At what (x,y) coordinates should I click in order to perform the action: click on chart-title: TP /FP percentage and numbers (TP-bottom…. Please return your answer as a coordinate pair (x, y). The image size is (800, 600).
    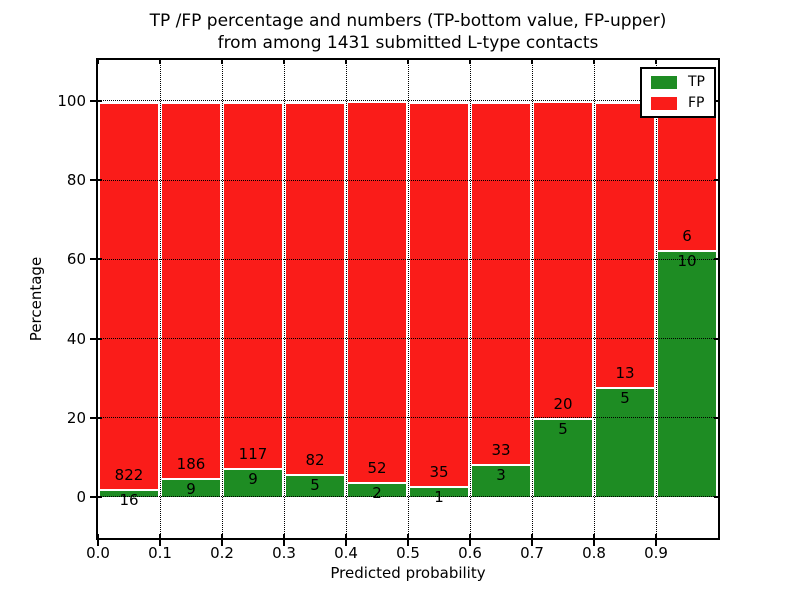
    Looking at the image, I should click on (408, 32).